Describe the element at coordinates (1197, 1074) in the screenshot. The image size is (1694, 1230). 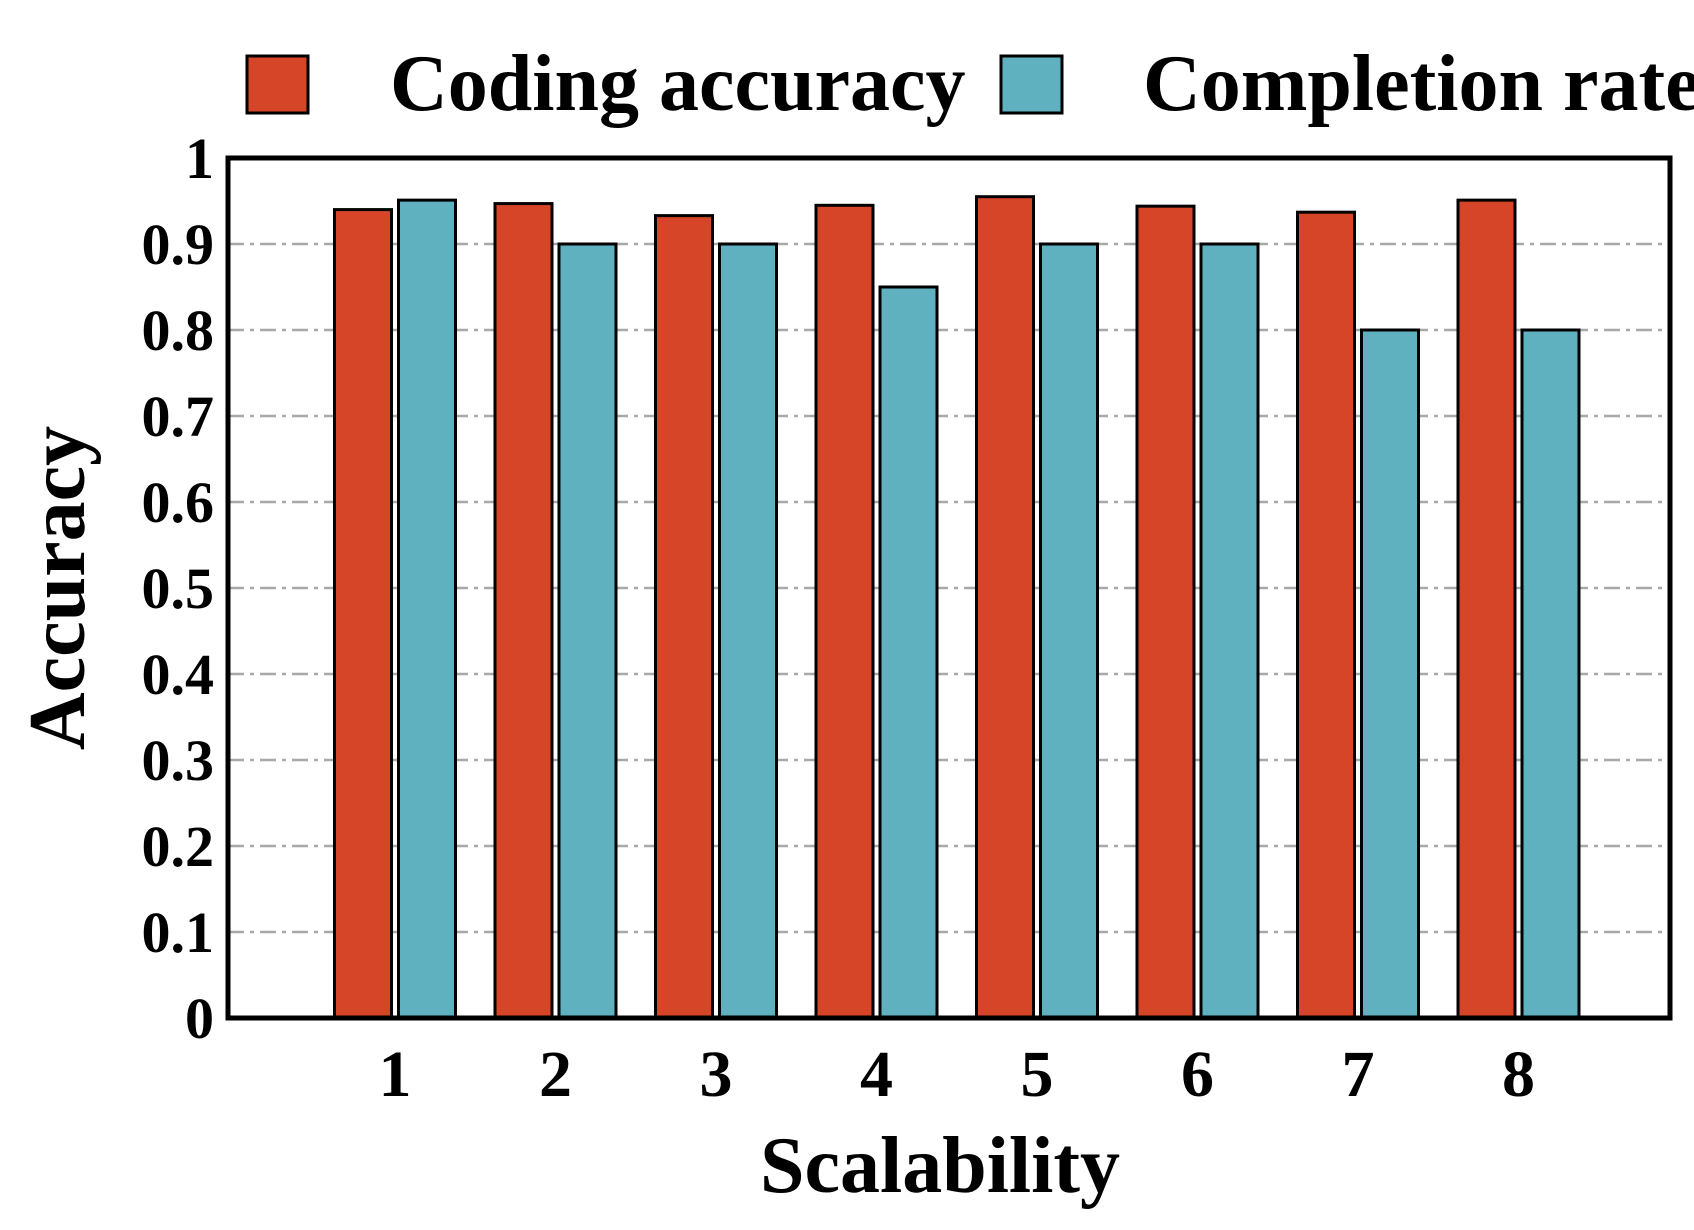
I see `x-tick-label: 6` at that location.